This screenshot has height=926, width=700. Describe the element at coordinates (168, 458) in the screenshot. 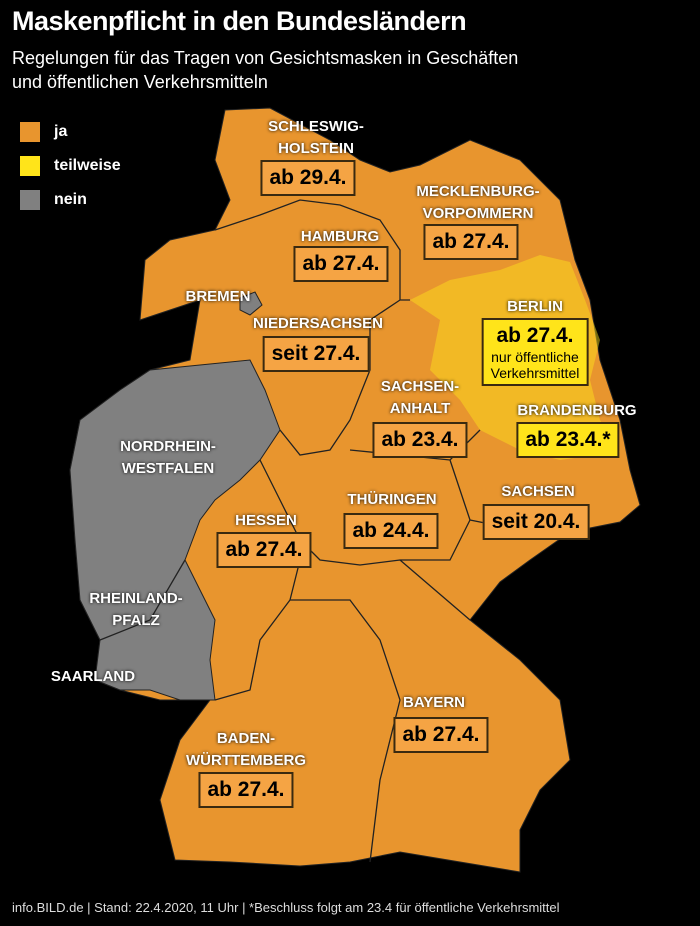

I see `state-name: NORDRHEIN- WESTFALEN` at that location.